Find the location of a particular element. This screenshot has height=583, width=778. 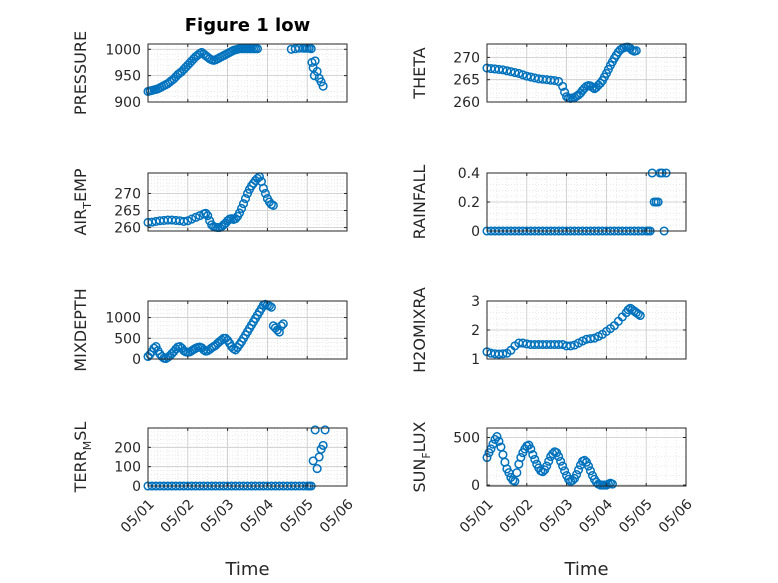

y-tick-label: 2 is located at coordinates (475, 331).